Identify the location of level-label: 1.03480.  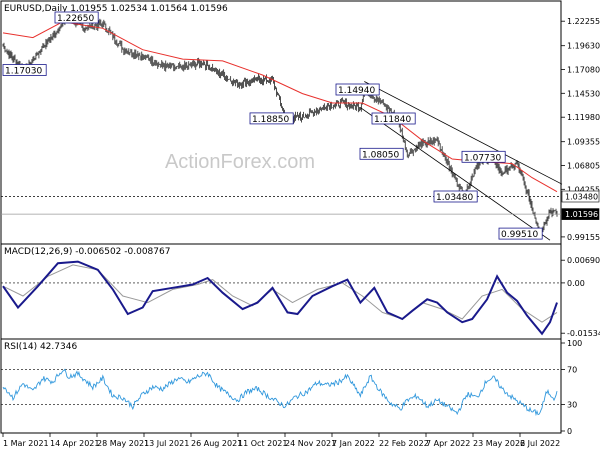
(454, 198).